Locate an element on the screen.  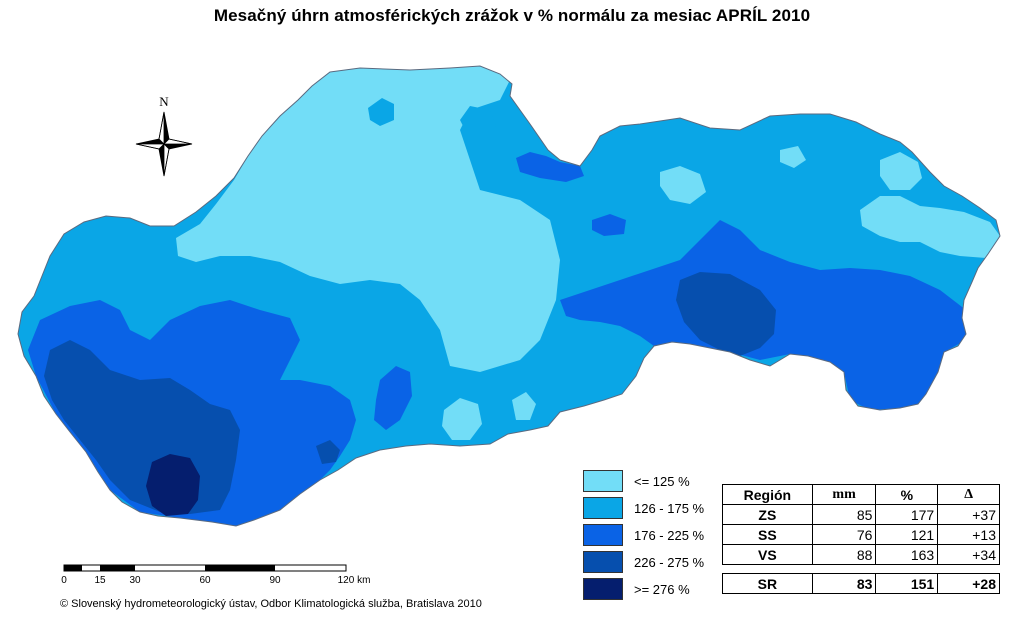
legend-item: <= 125 % is located at coordinates (658, 482).